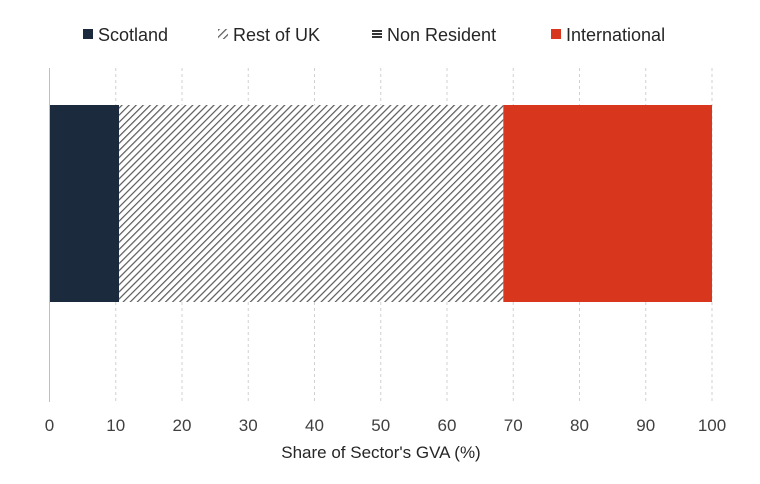 The height and width of the screenshot is (484, 760). Describe the element at coordinates (712, 425) in the screenshot. I see `x-tick-label: 100` at that location.